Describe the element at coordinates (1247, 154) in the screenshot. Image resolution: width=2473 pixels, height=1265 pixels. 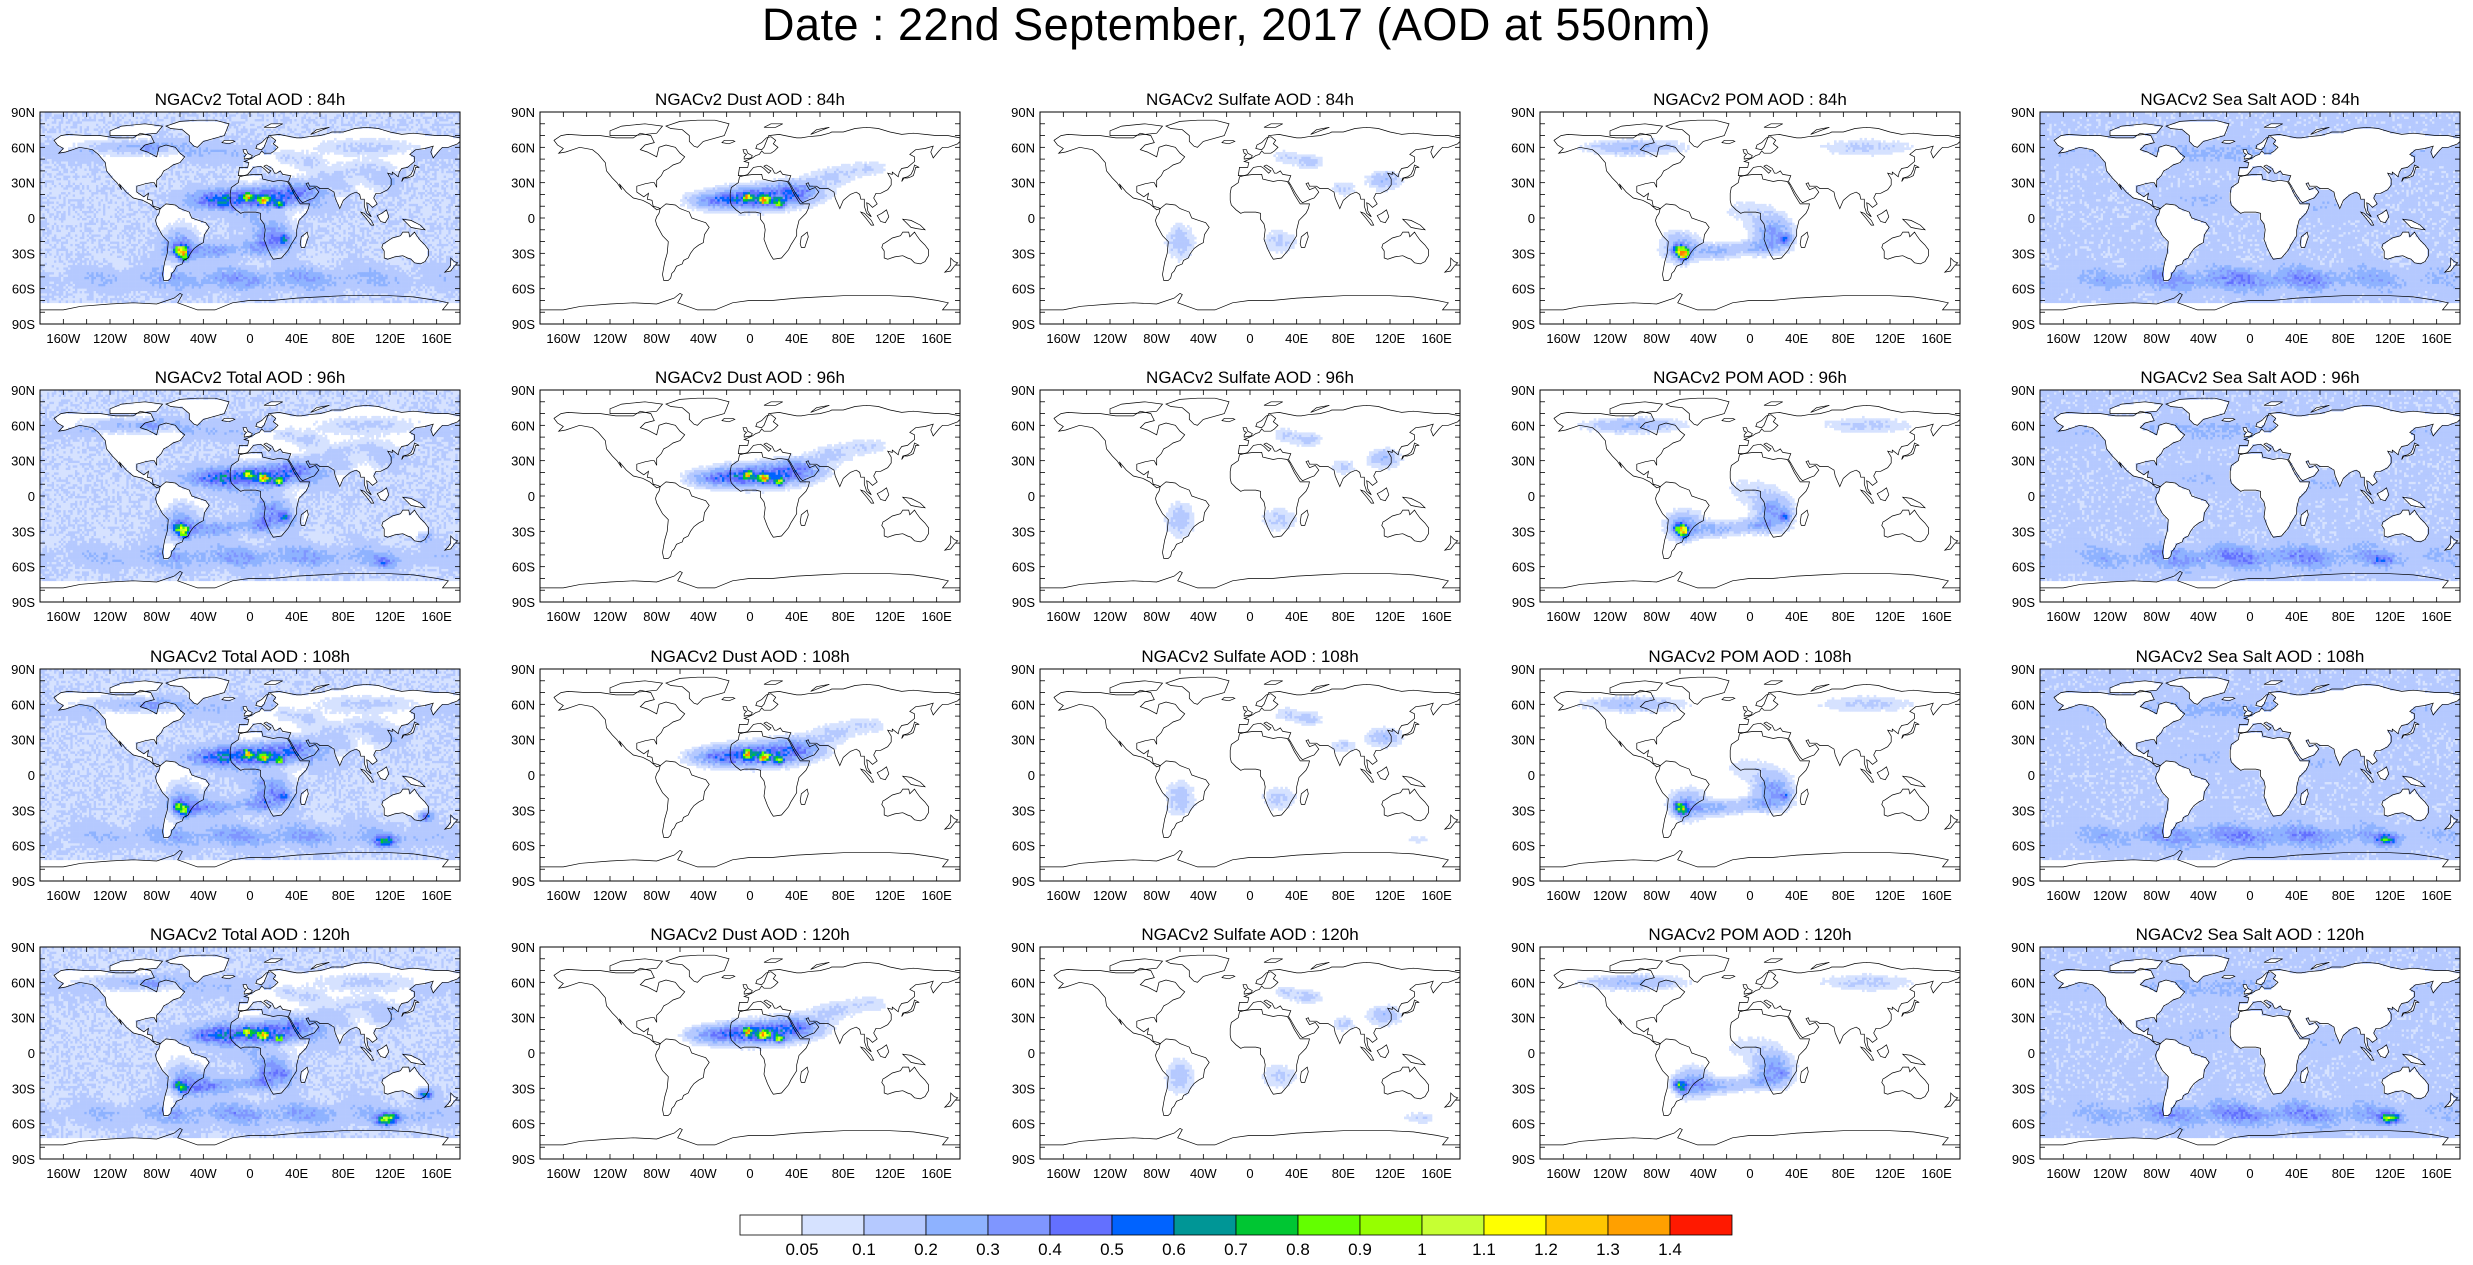
I see `coastline-britain` at that location.